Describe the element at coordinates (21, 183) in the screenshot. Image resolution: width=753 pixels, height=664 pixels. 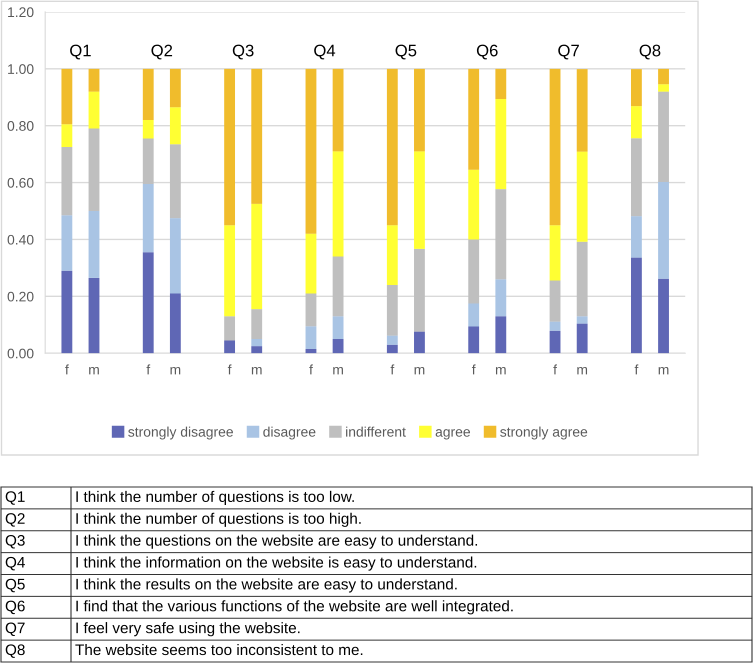
I see `y-tick-label: 0.60` at that location.